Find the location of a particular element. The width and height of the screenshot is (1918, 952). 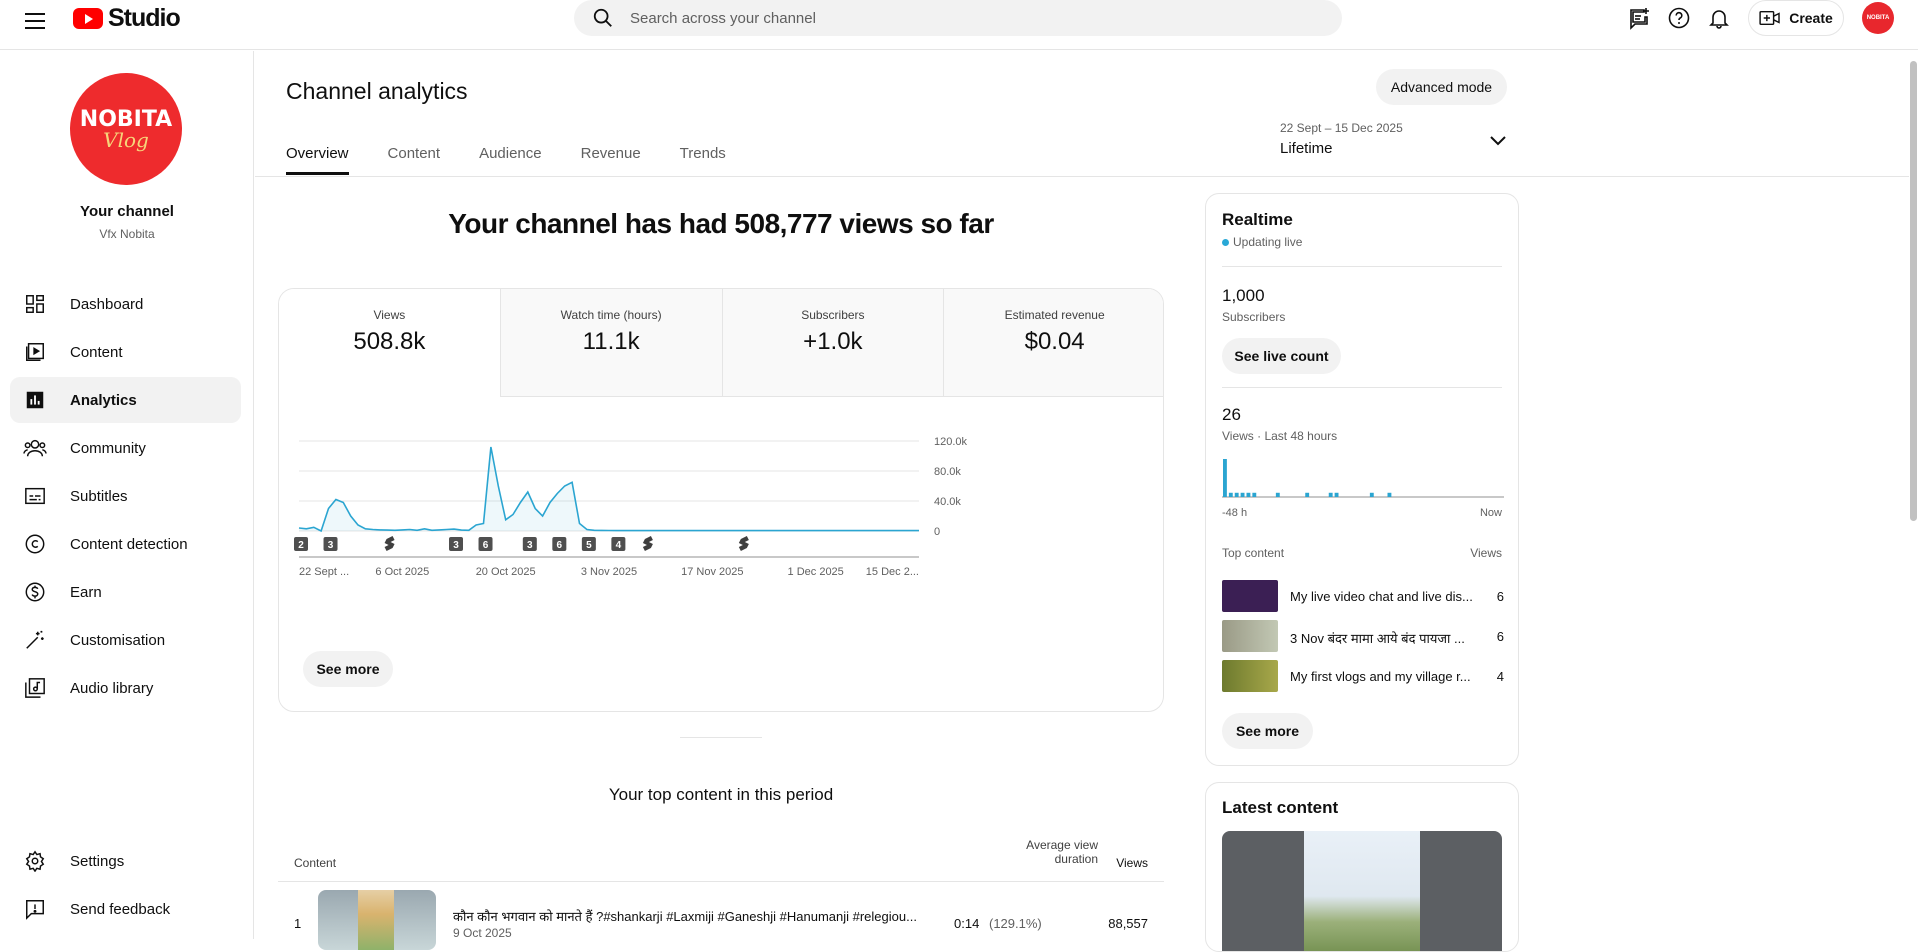

dashboard-icon is located at coordinates (35, 304).